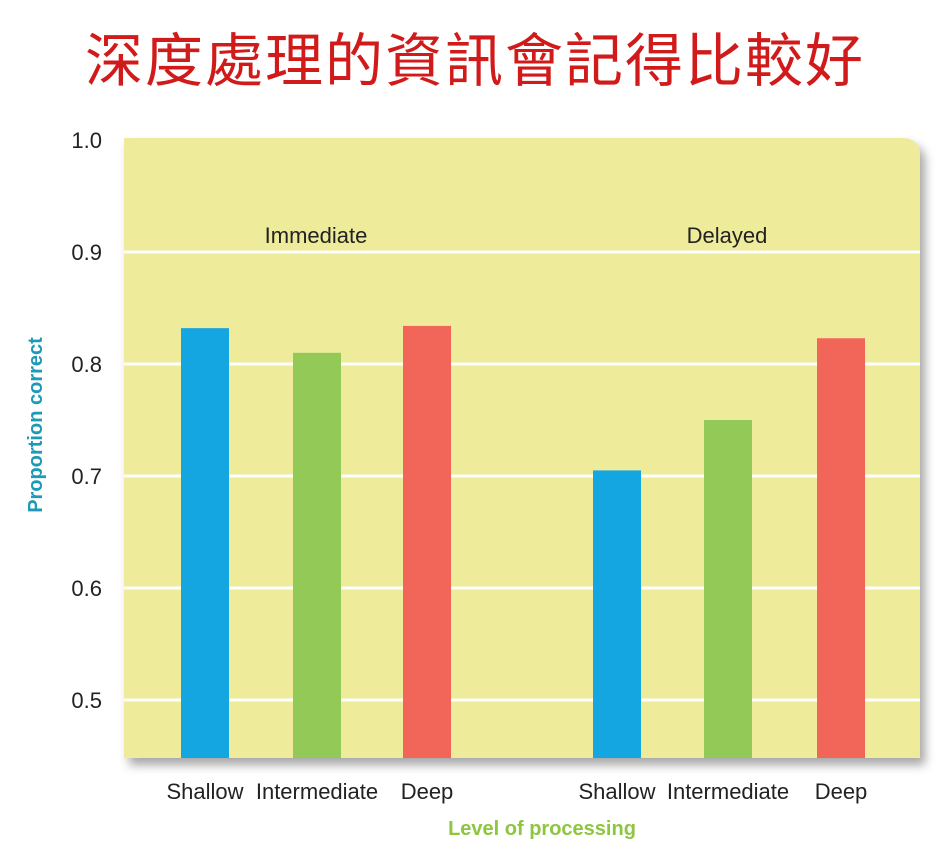 This screenshot has height=858, width=950. I want to click on group-labels: Immediate Delayed, so click(516, 235).